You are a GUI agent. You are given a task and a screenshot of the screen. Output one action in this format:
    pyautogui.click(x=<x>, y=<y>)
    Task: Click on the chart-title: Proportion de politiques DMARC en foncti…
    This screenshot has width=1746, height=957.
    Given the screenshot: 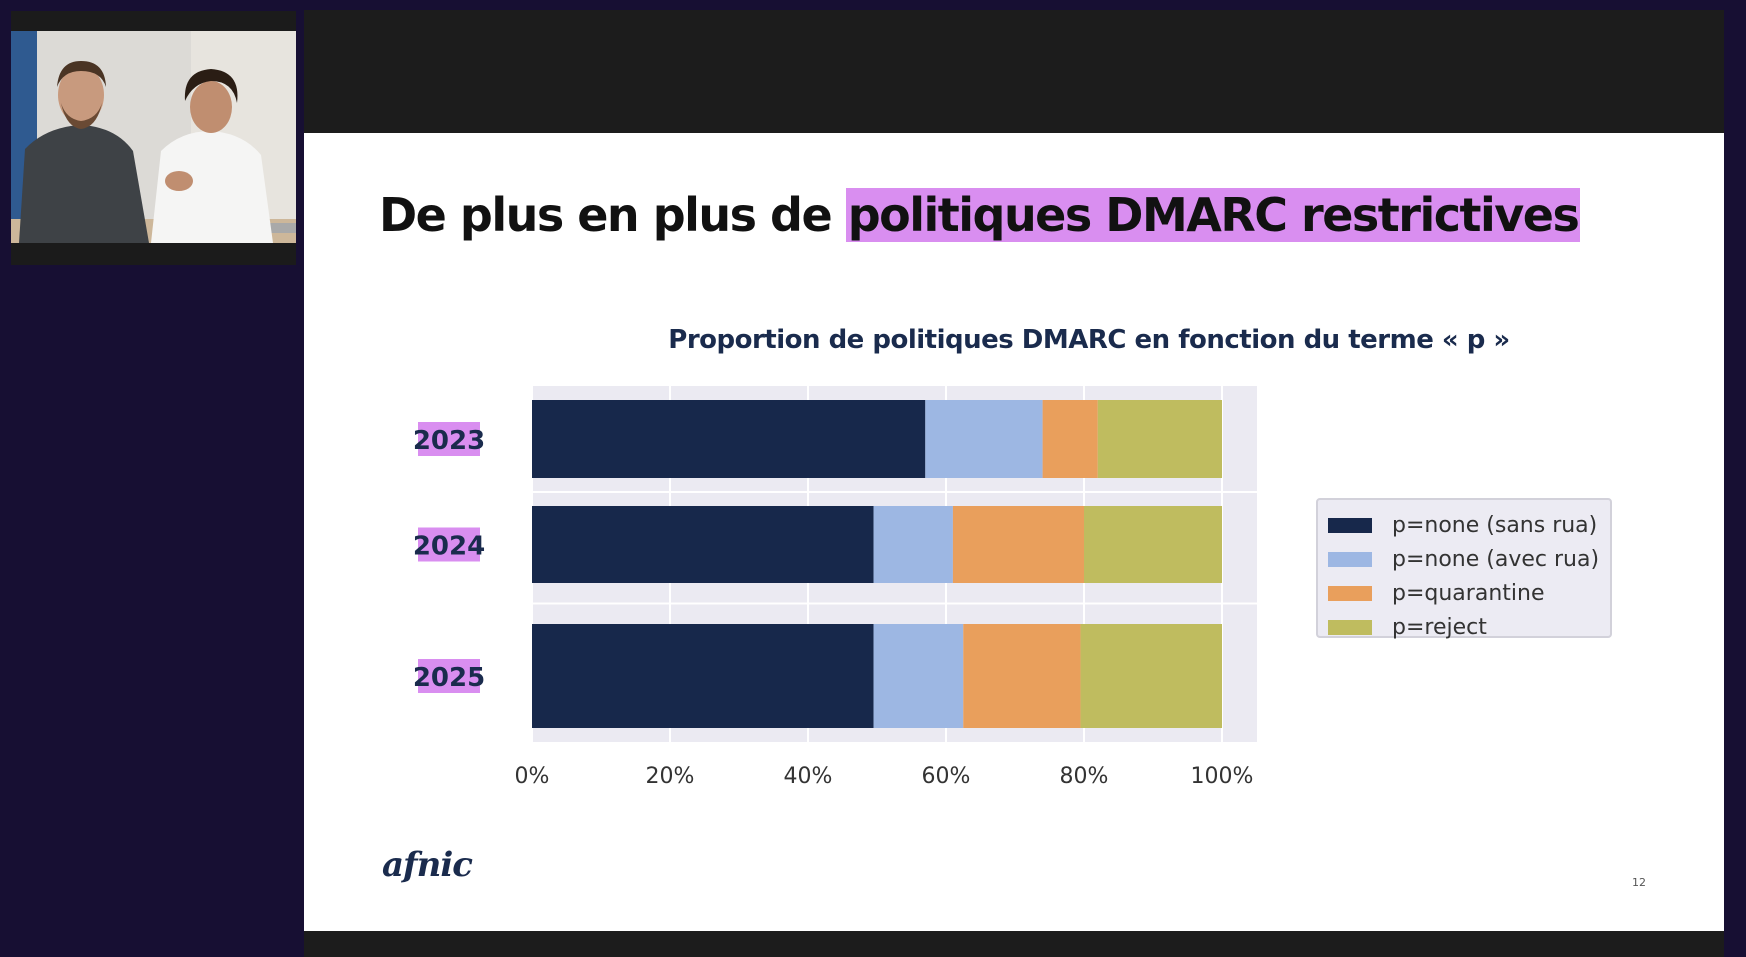 What is the action you would take?
    pyautogui.click(x=1089, y=340)
    